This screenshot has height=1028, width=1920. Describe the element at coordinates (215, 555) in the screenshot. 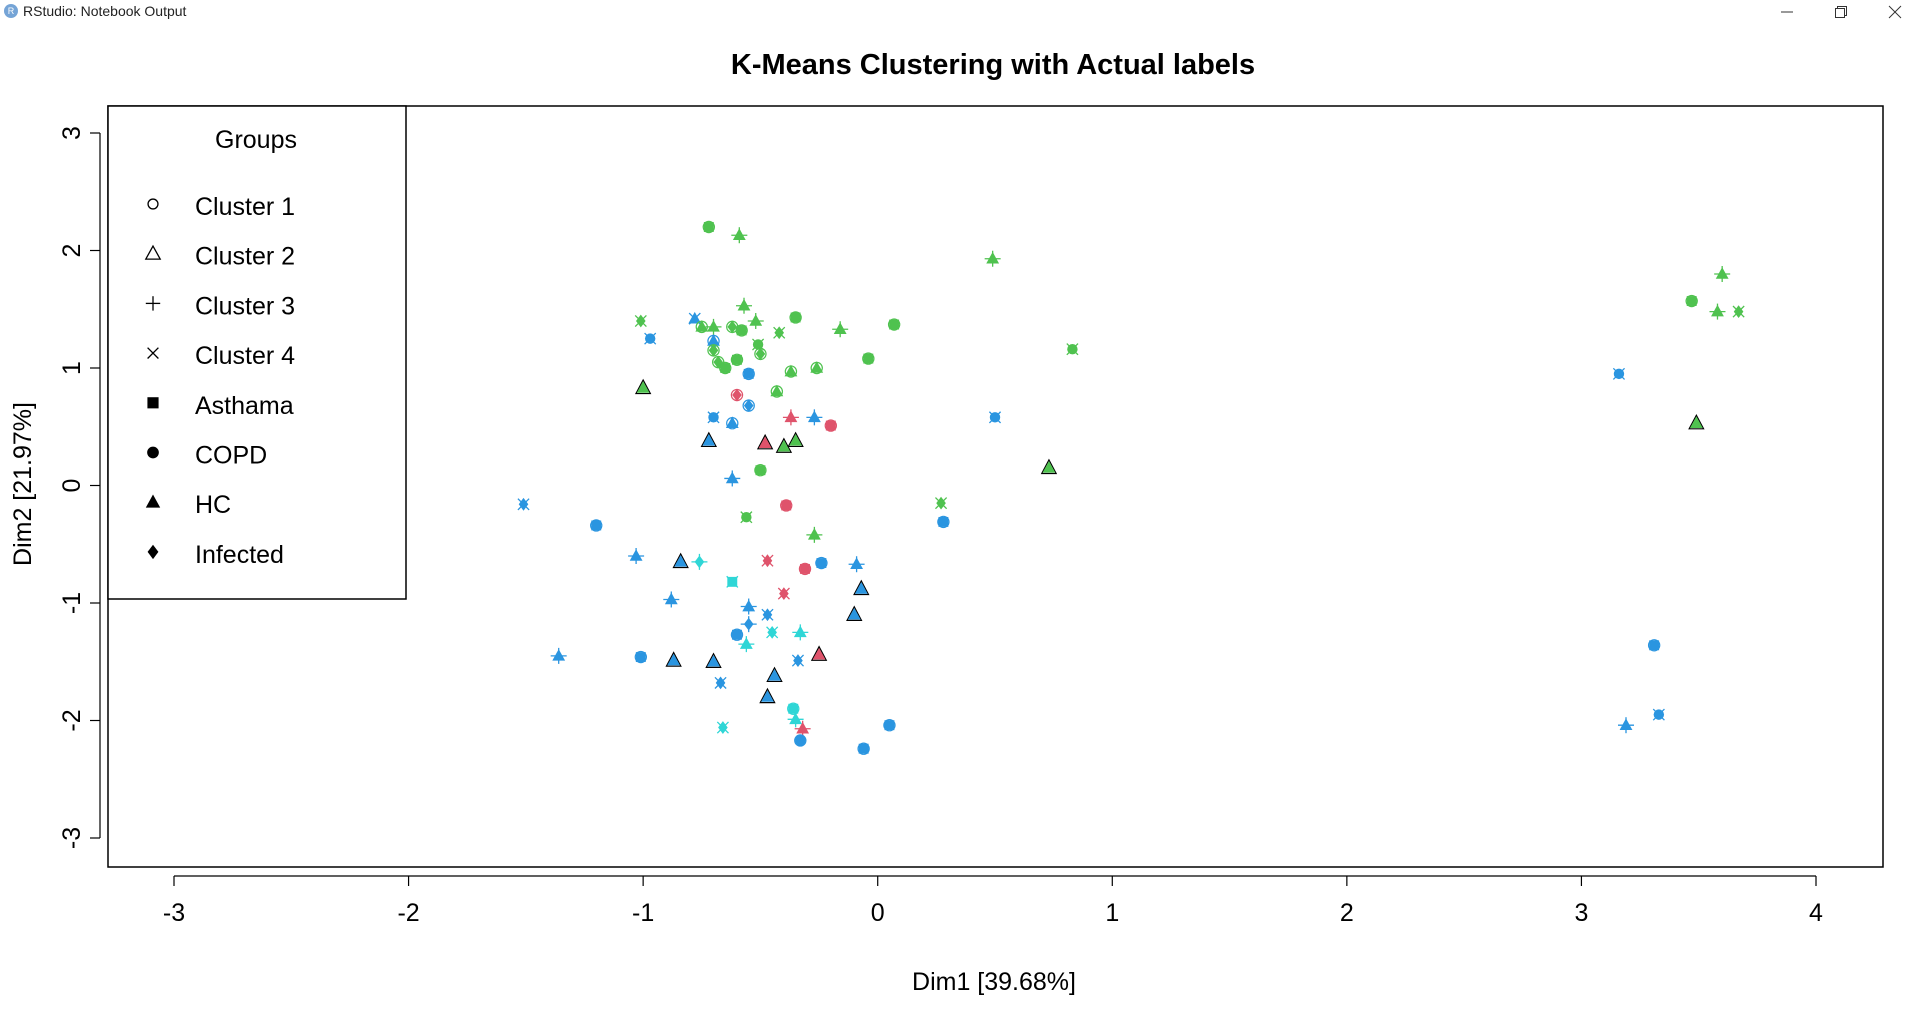

I see `legend-entry: Infected` at that location.